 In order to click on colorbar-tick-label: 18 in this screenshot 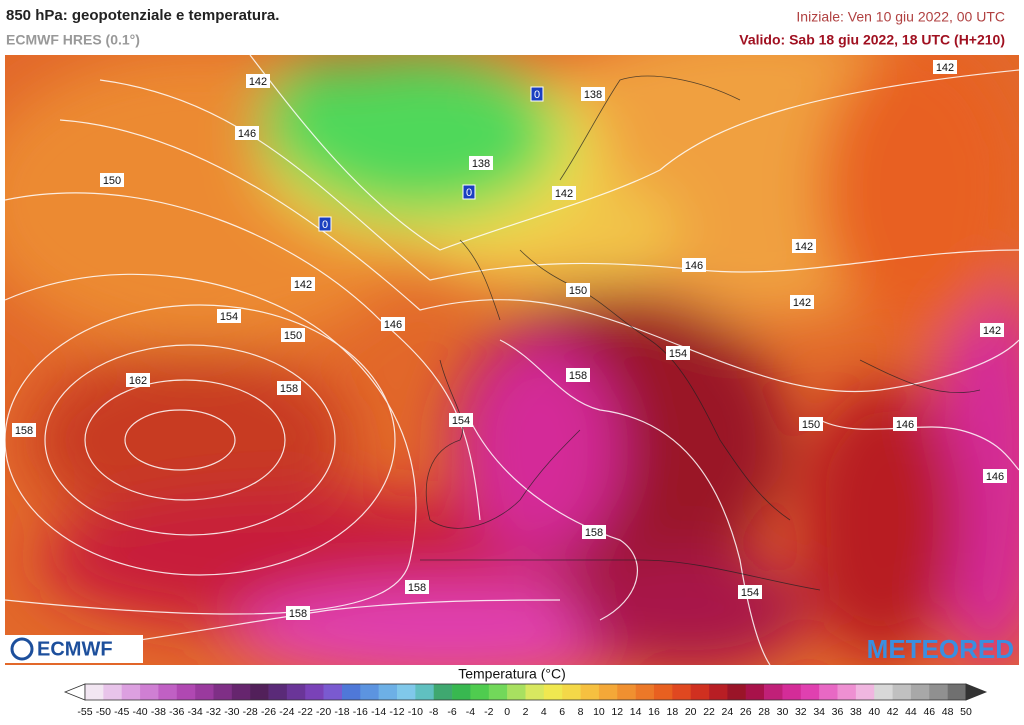, I will do `click(672, 712)`.